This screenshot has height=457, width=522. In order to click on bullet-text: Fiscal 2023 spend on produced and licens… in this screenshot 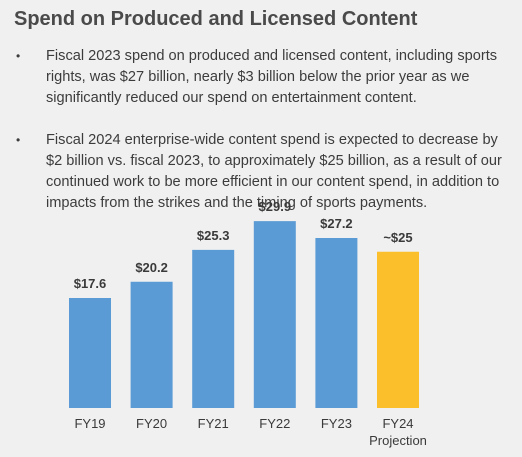, I will do `click(272, 77)`.